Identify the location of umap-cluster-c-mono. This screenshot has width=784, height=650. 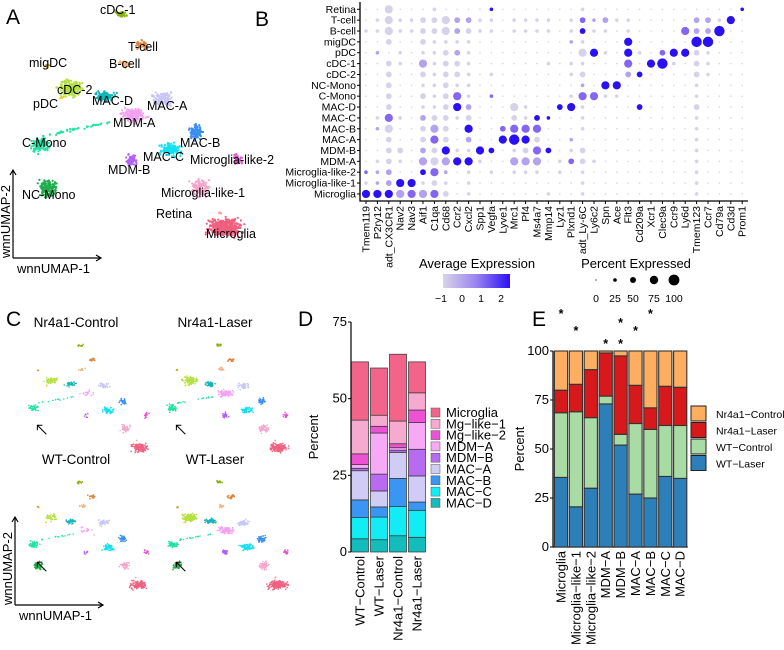
(41, 145).